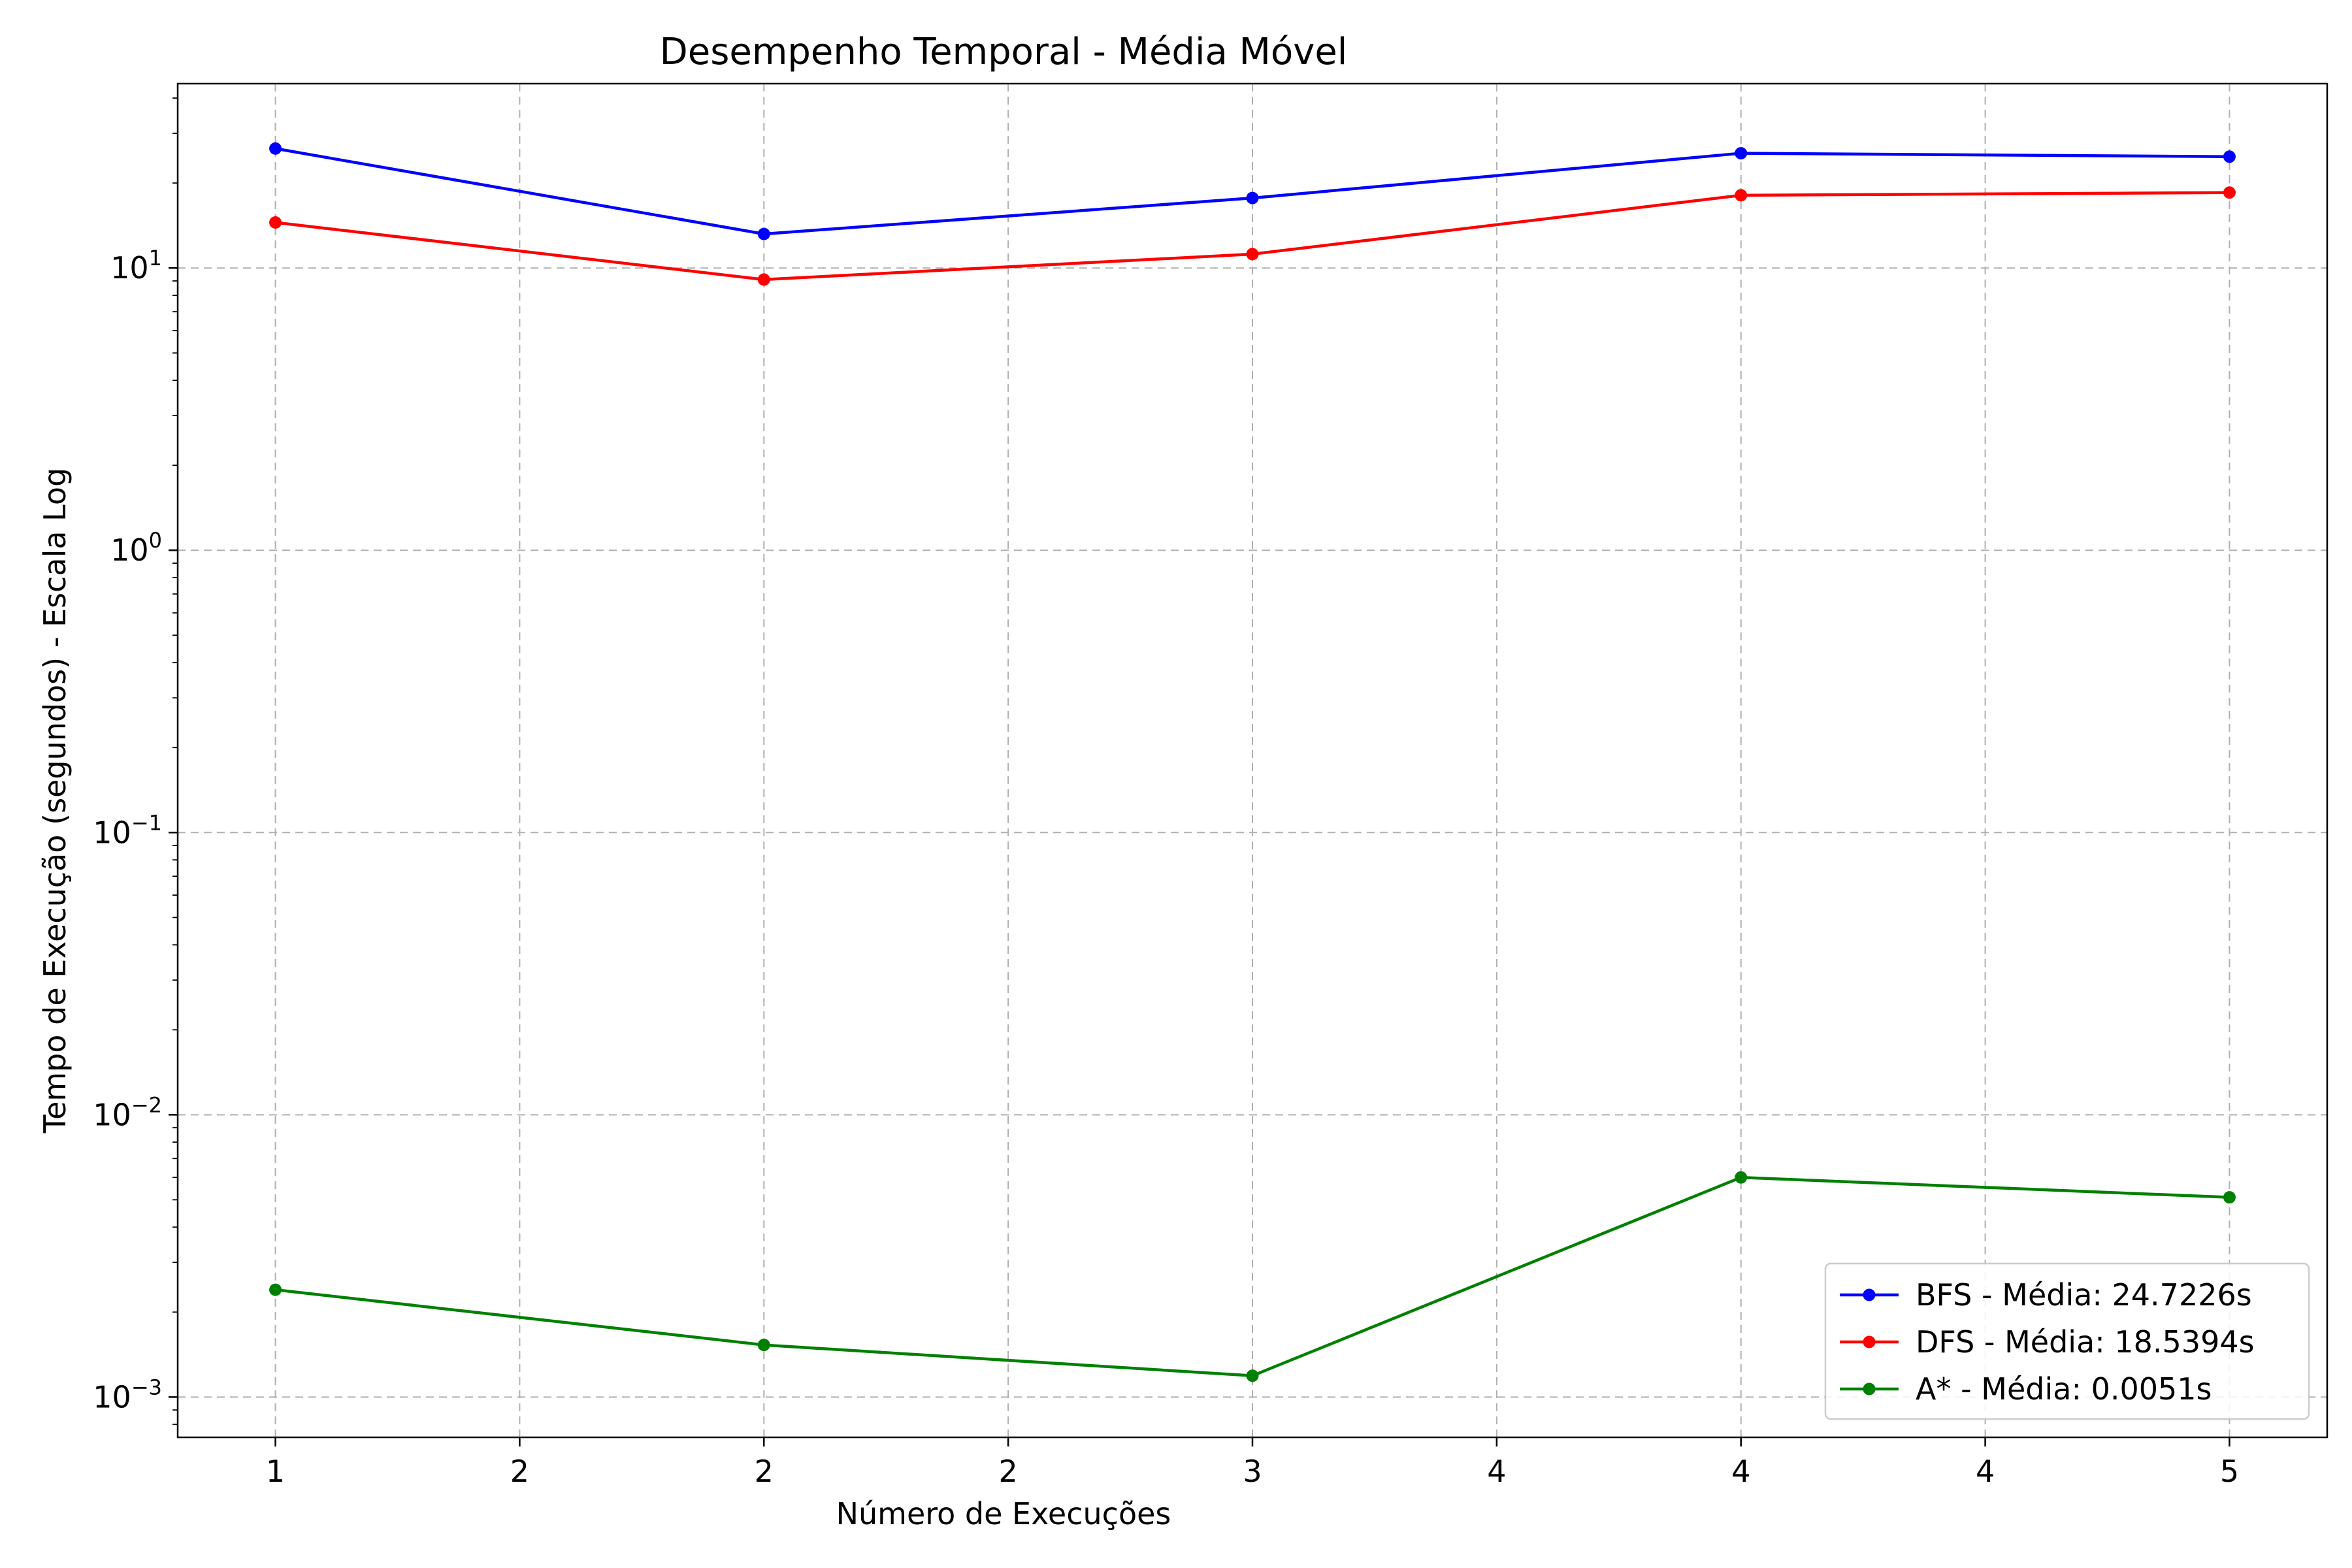 This screenshot has width=2352, height=1568. I want to click on legend-box, so click(2067, 1341).